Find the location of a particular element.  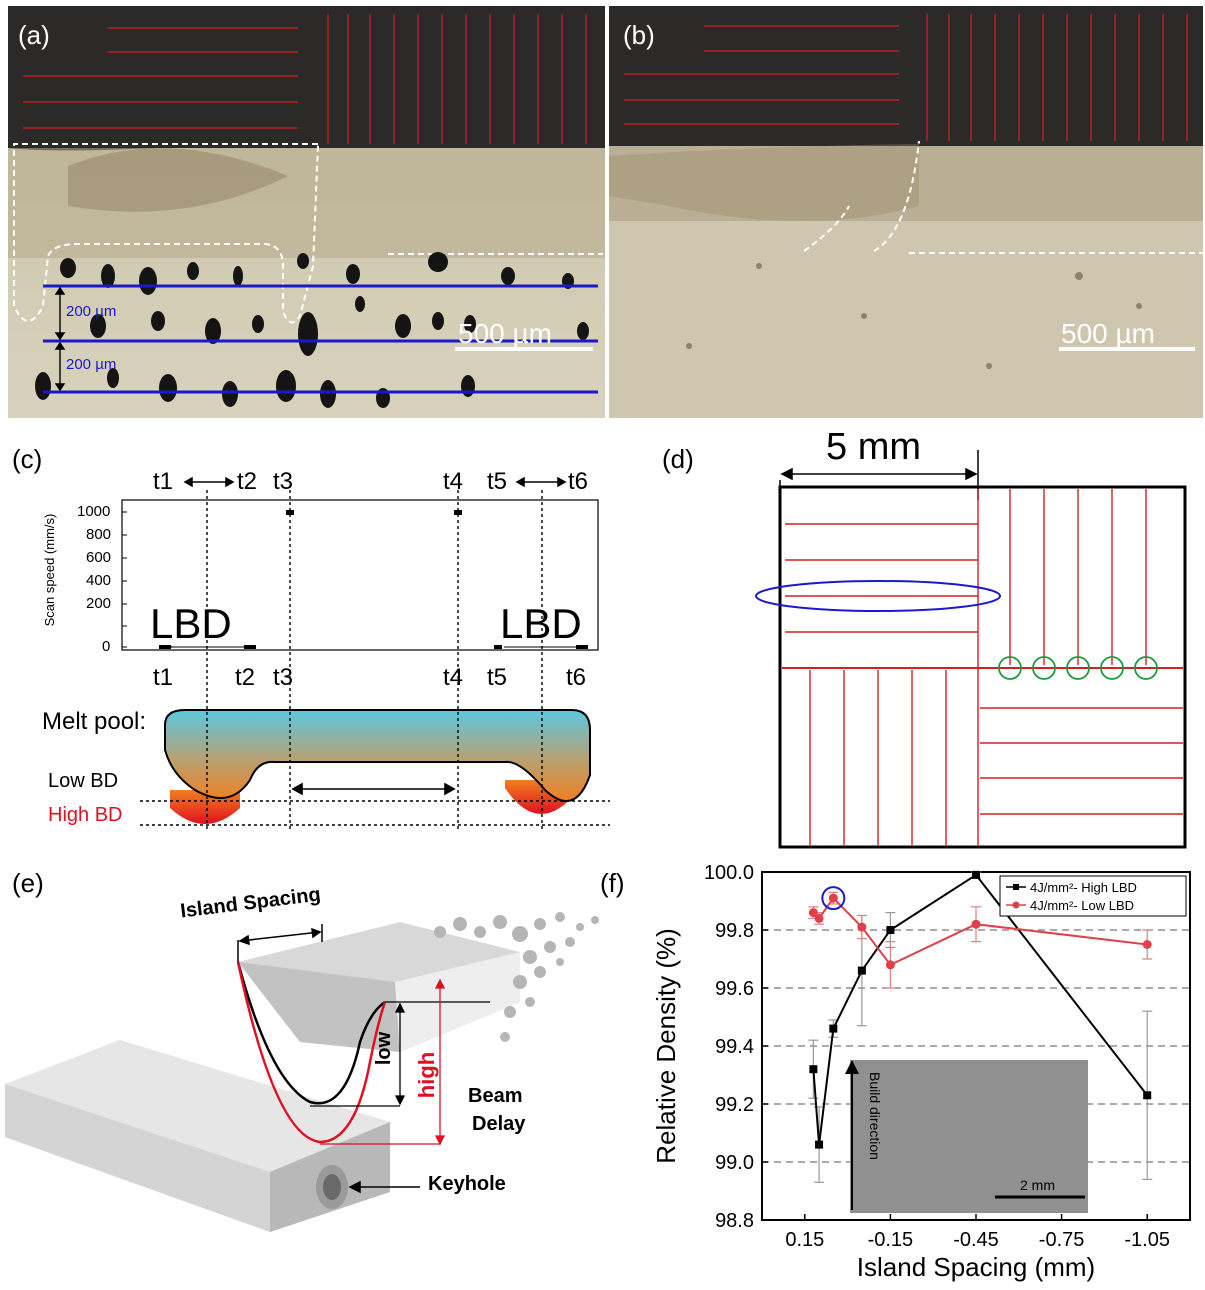

y-axis-label: Relative Density (%) is located at coordinates (666, 1046).